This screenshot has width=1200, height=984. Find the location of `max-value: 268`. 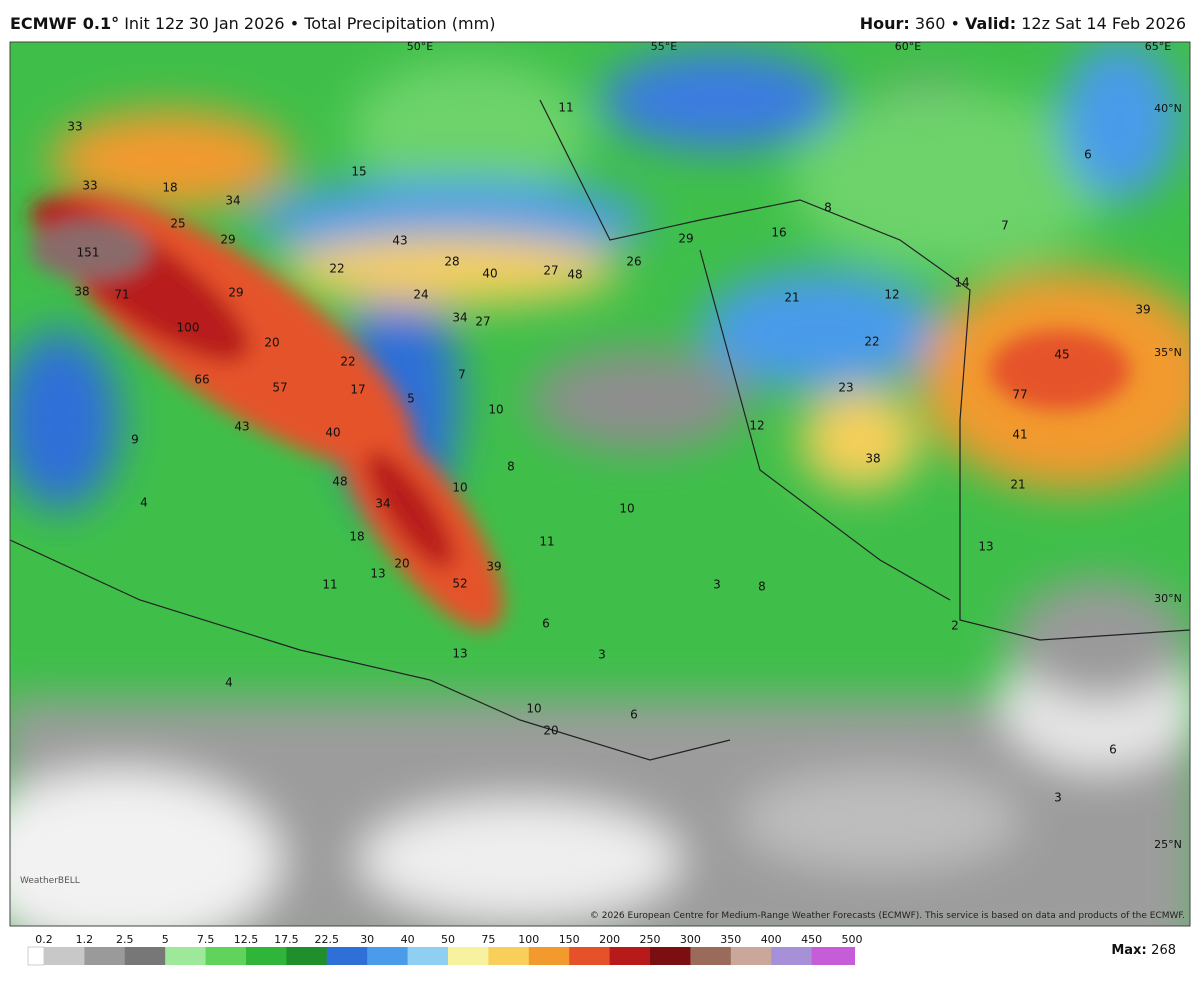

max-value: 268 is located at coordinates (1163, 950).